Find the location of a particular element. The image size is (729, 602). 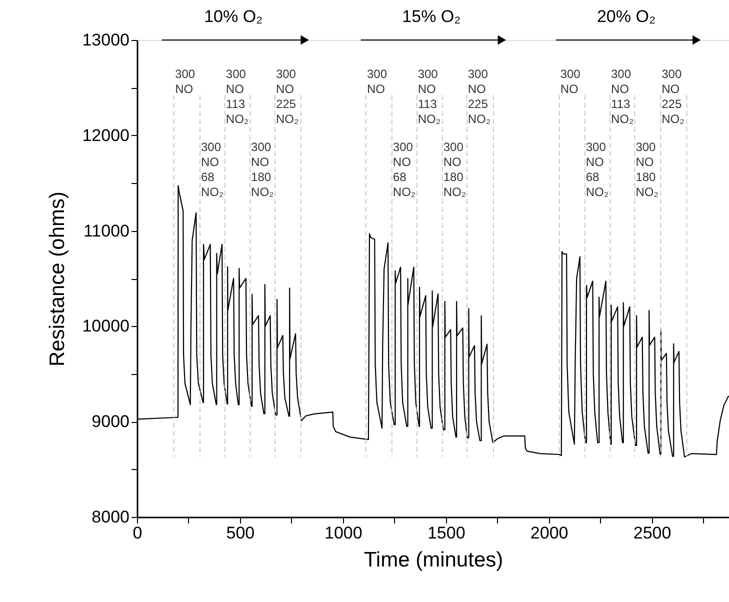

x-axis-title: Time (minutes) is located at coordinates (434, 560).